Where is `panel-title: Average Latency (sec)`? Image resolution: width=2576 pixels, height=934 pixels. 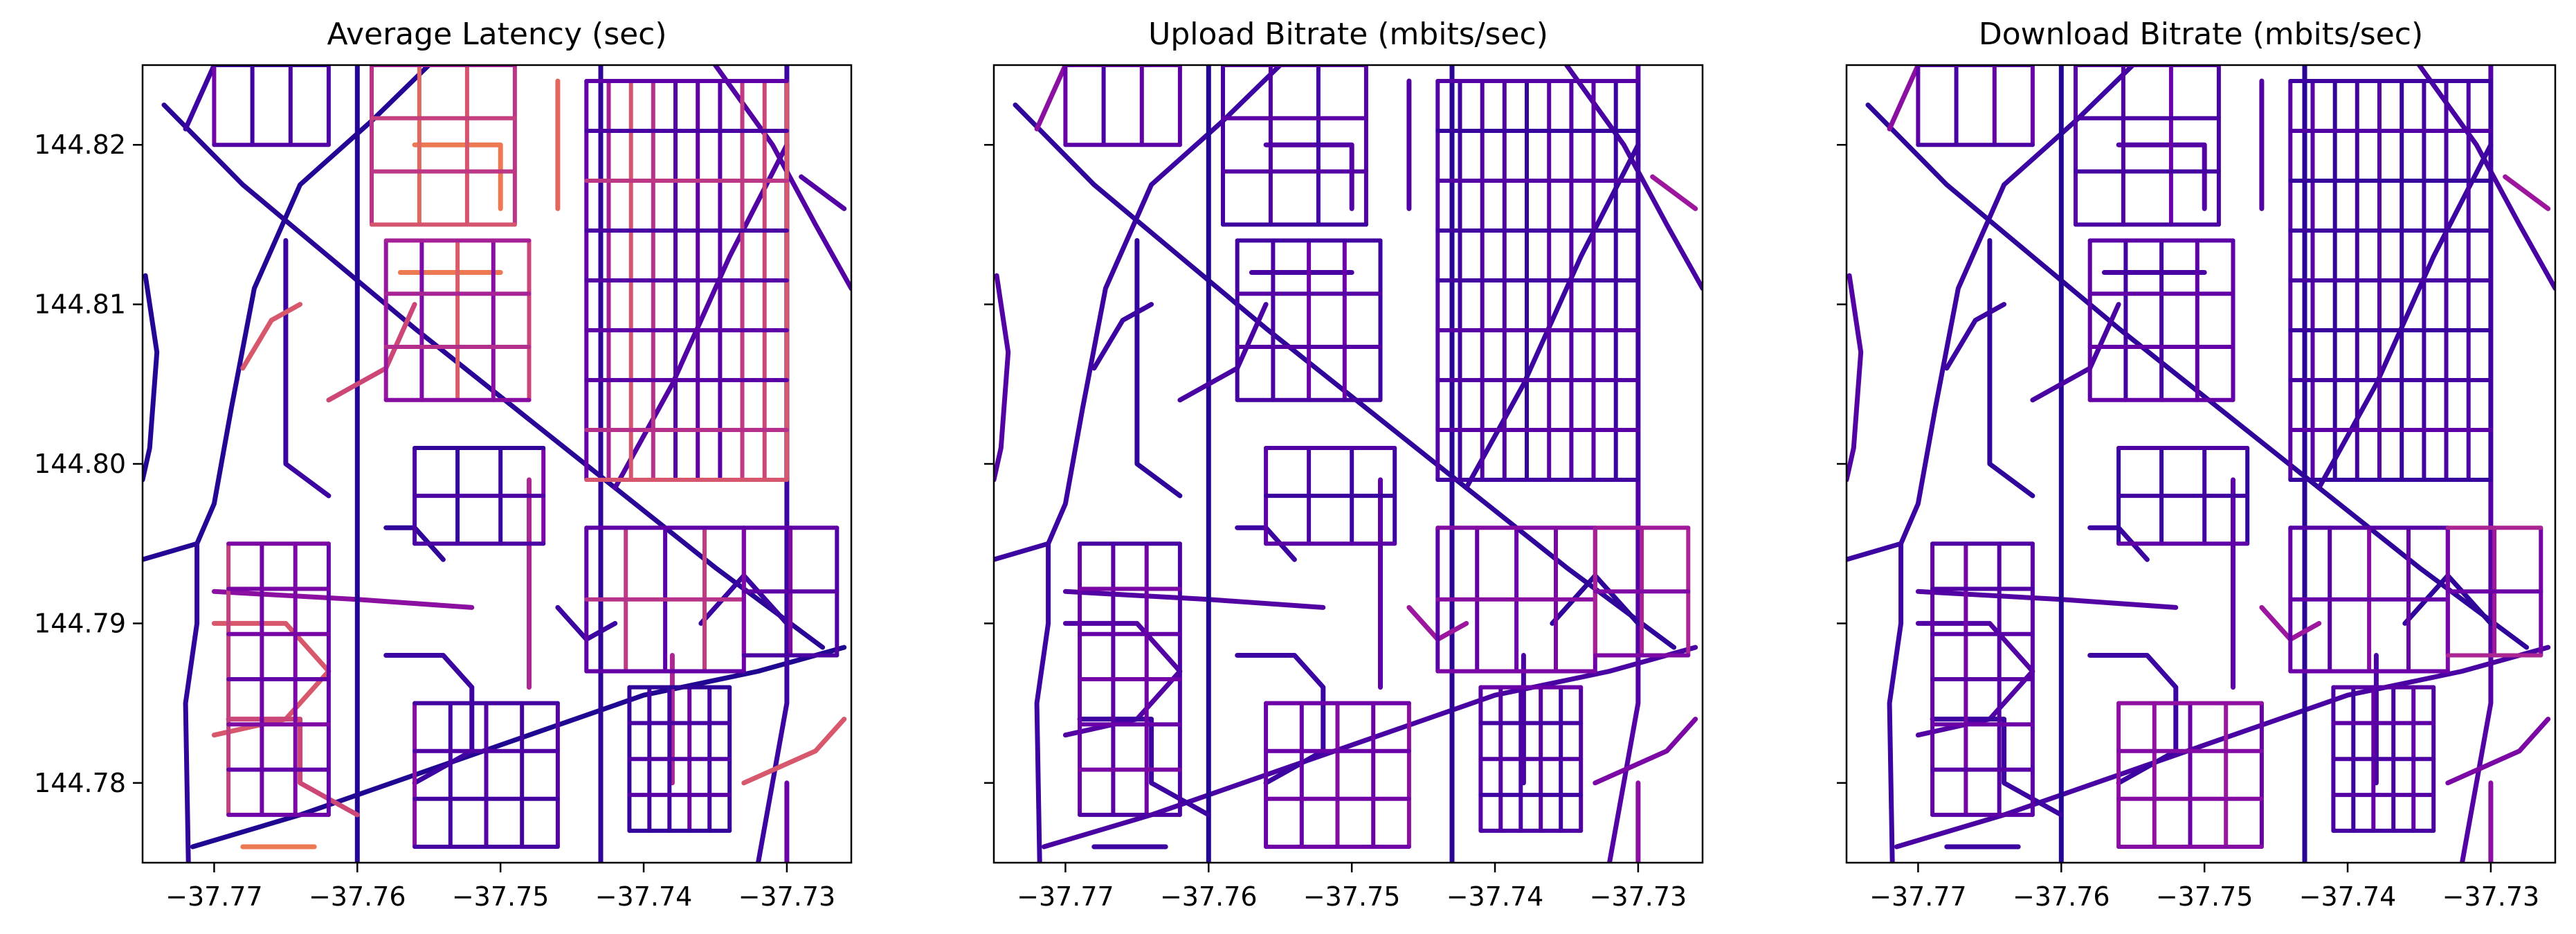
panel-title: Average Latency (sec) is located at coordinates (496, 34).